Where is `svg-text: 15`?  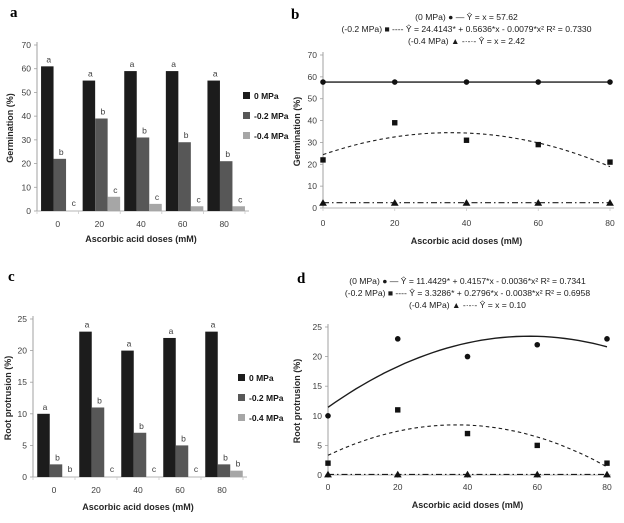
svg-text: 15 is located at coordinates (23, 382).